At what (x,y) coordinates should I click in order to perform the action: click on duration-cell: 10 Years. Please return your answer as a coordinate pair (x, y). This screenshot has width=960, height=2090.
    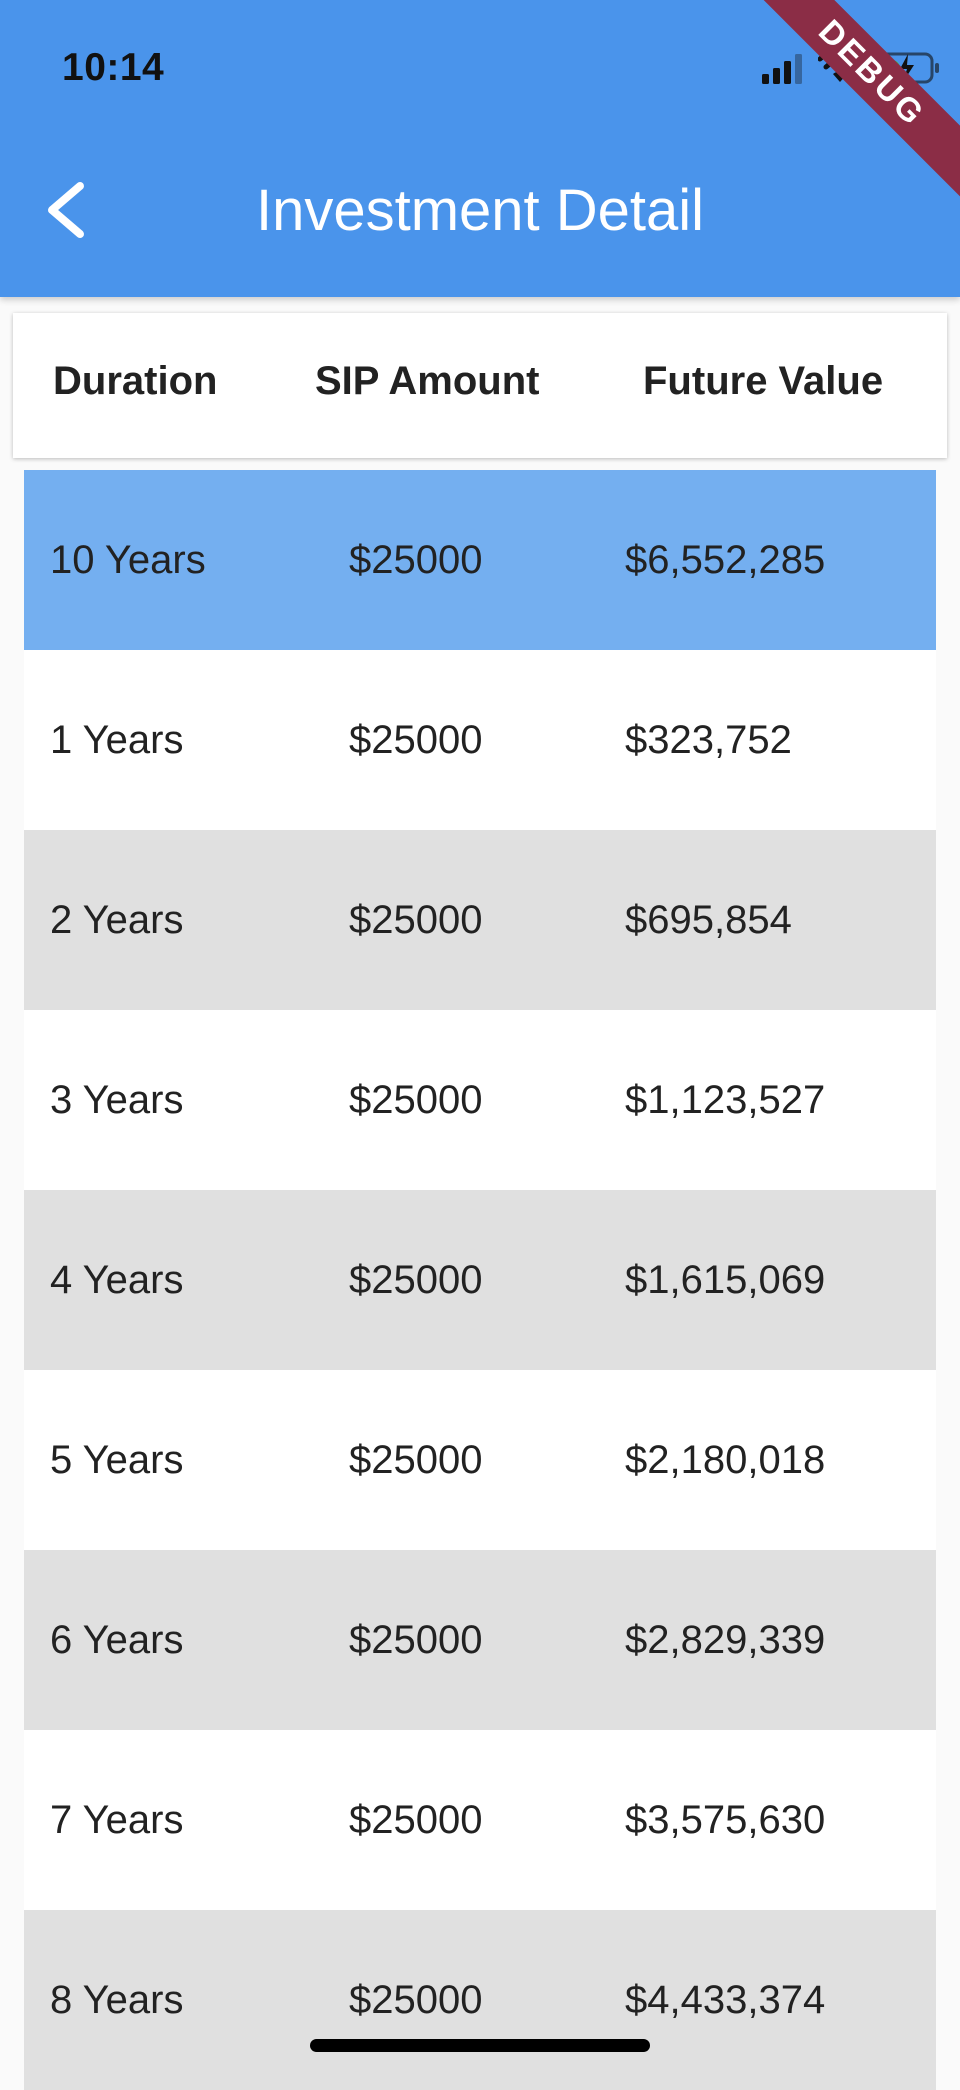
    Looking at the image, I should click on (128, 560).